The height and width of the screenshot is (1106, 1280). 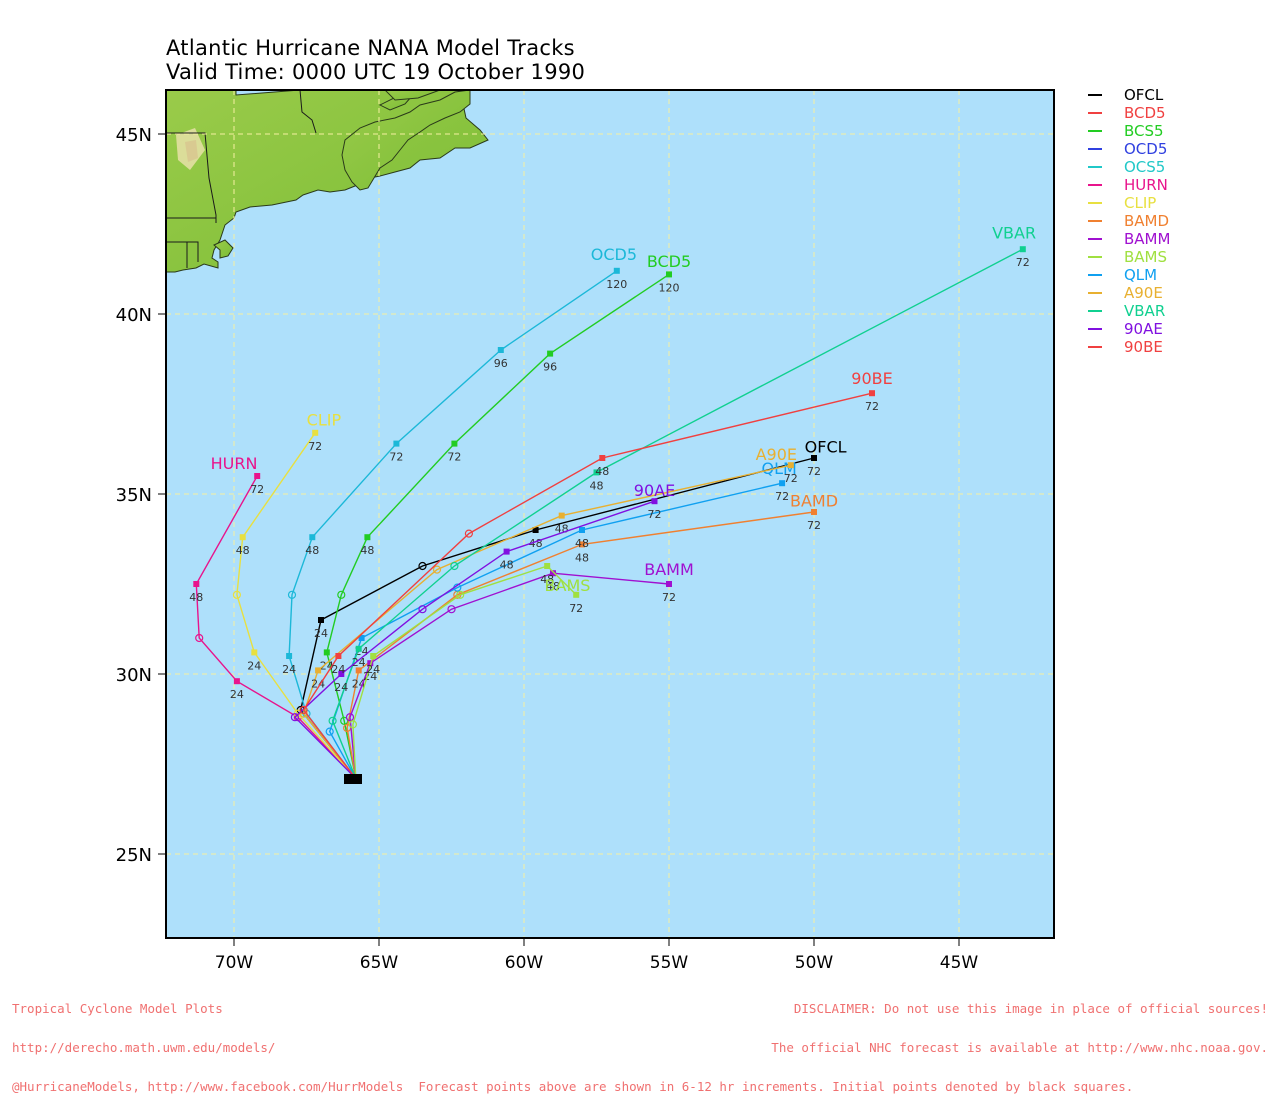 I want to click on lon-tick-label: 65W, so click(x=379, y=963).